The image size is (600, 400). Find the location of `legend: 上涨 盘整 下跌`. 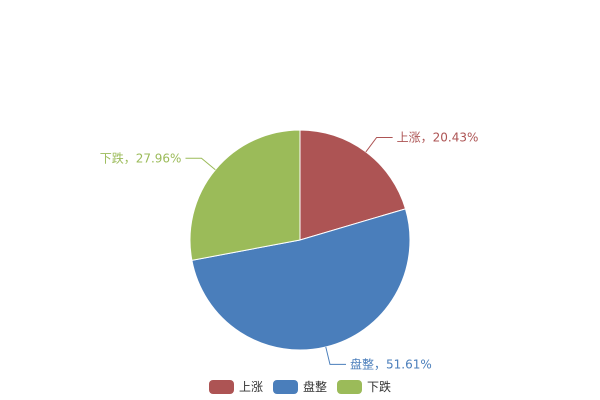

legend: 上涨 盘整 下跌 is located at coordinates (300, 386).